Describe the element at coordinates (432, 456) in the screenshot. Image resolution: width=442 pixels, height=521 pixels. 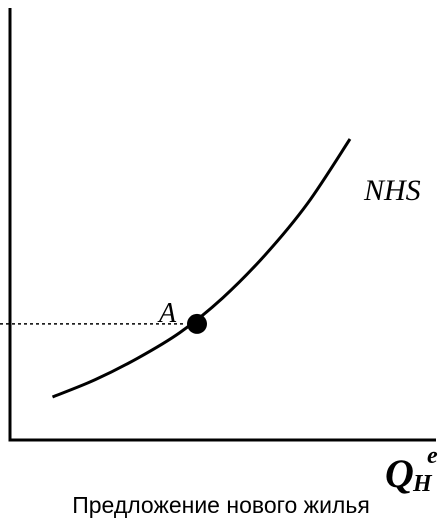
I see `x-axis-label-sup: e` at that location.